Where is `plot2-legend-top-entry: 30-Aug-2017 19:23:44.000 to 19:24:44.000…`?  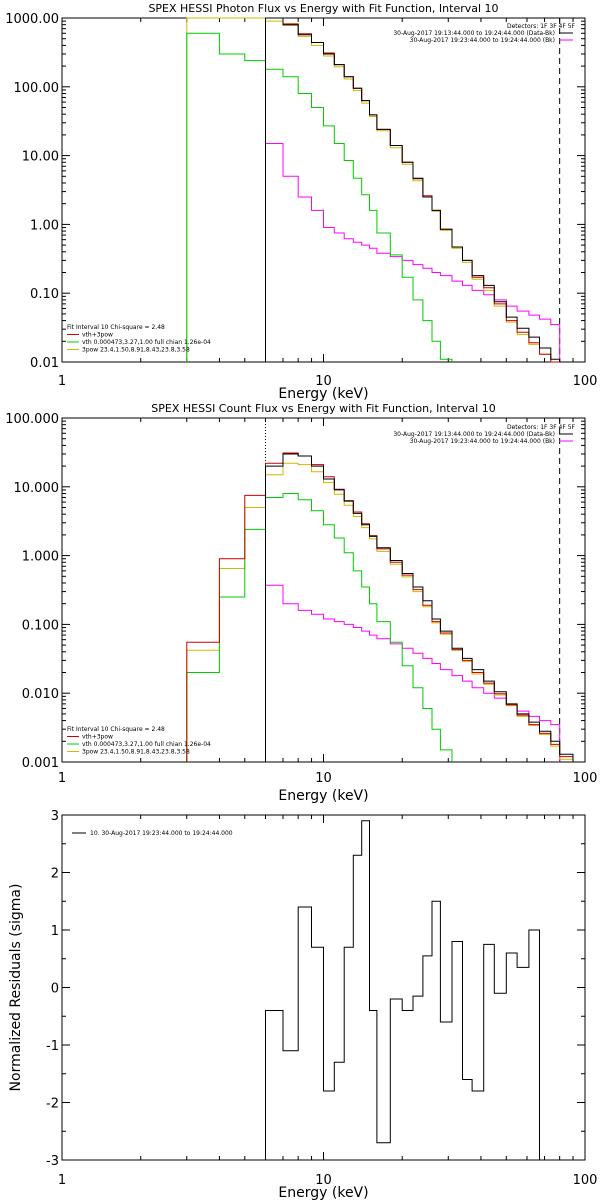 plot2-legend-top-entry: 30-Aug-2017 19:23:44.000 to 19:24:44.000… is located at coordinates (482, 441).